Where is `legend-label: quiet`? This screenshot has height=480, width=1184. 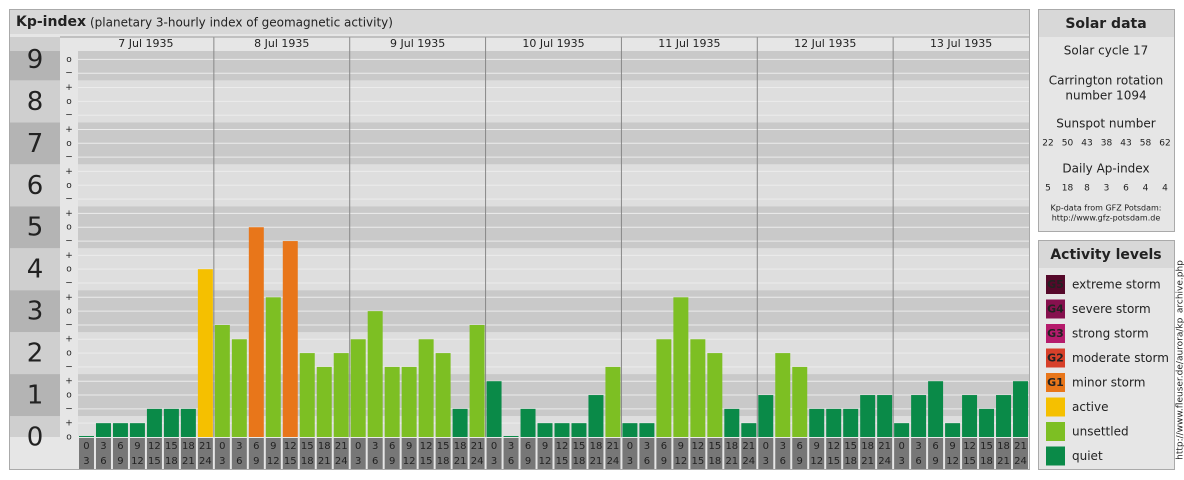
legend-label: quiet is located at coordinates (1087, 456).